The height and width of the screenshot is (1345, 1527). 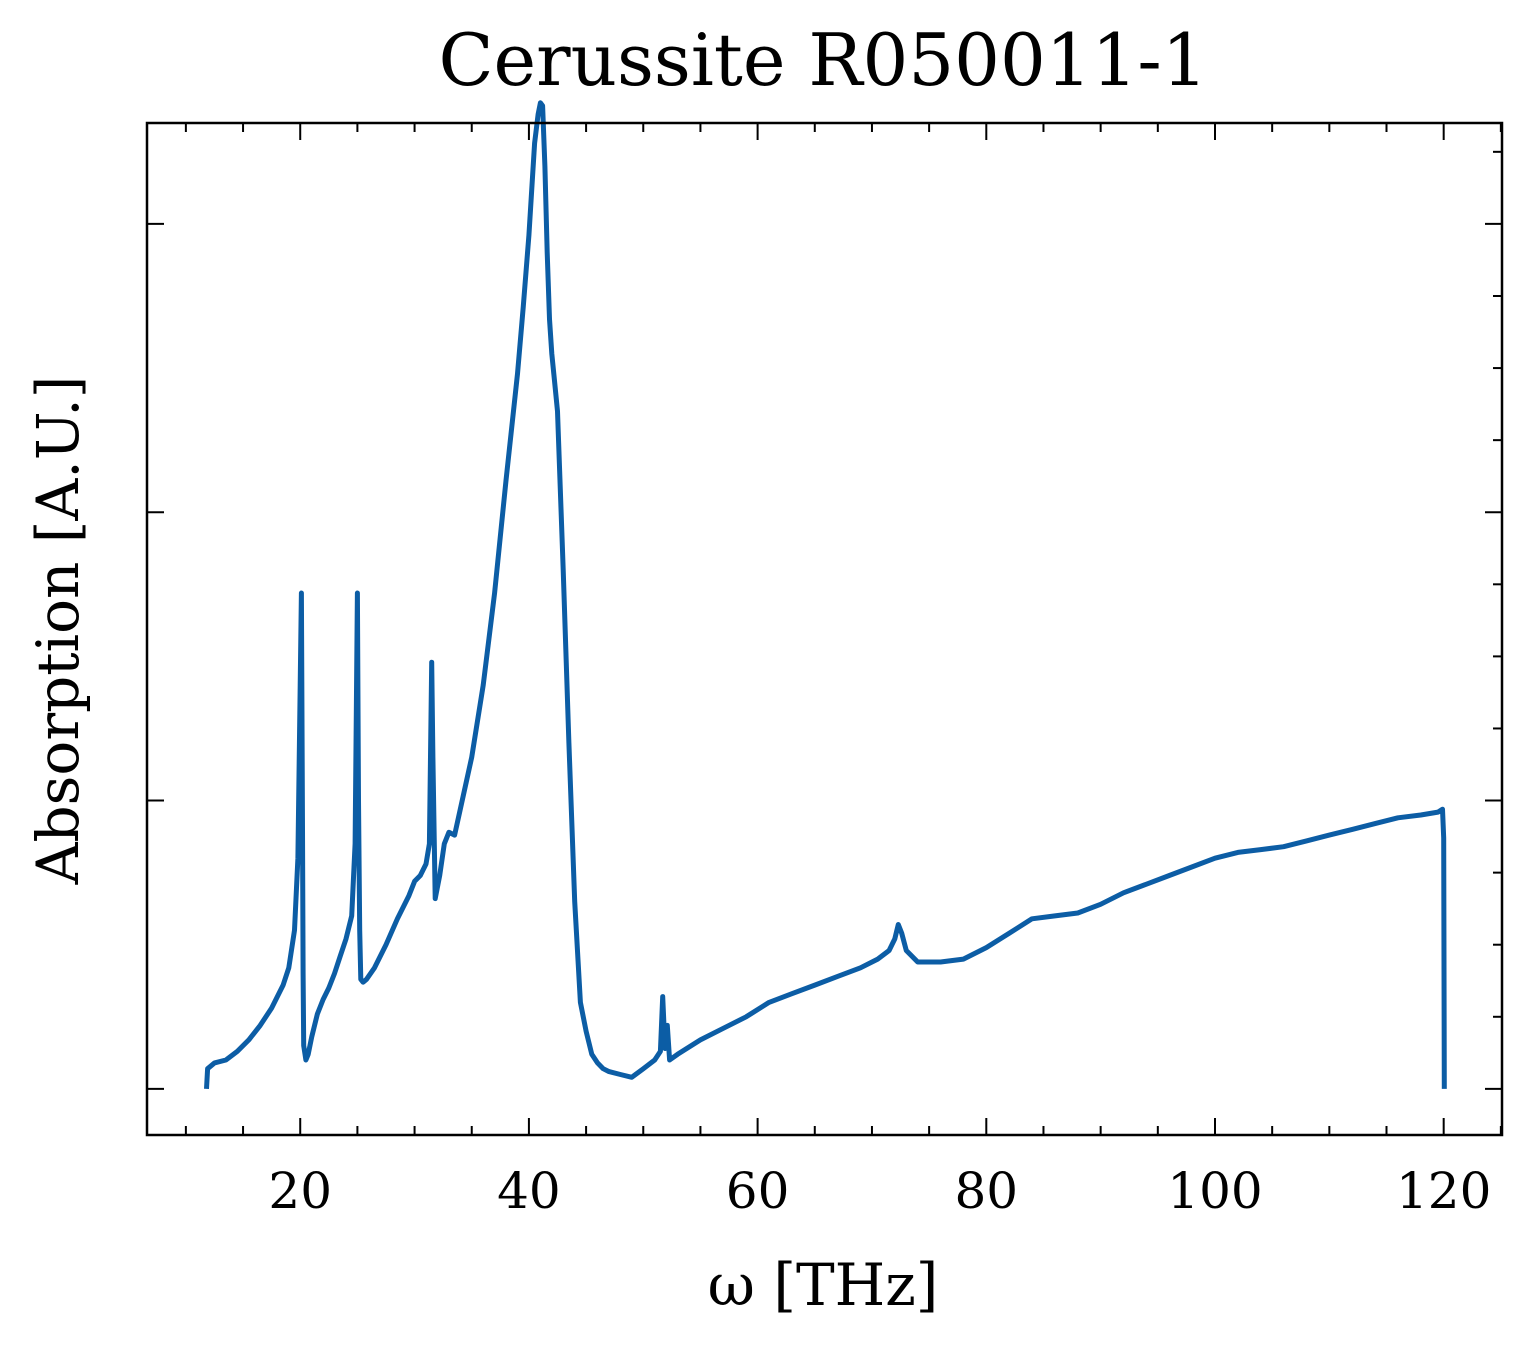 I want to click on x-tick-labels: 20 40 60 80 100 120, so click(x=879, y=1191).